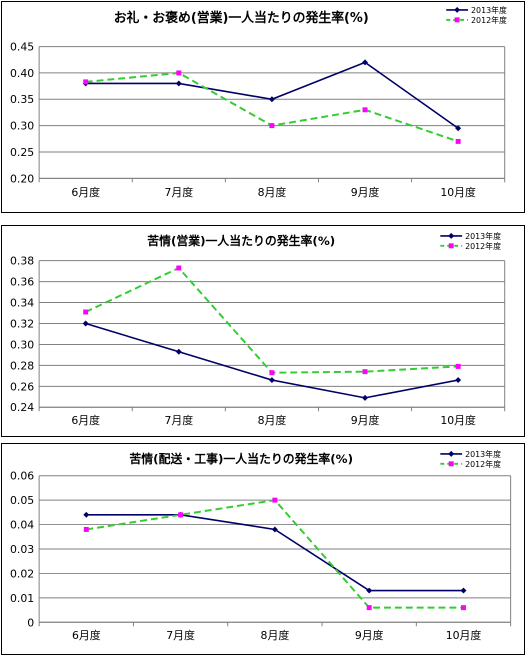 The width and height of the screenshot is (528, 657). Describe the element at coordinates (22, 99) in the screenshot. I see `y-tick-label: 0.35` at that location.